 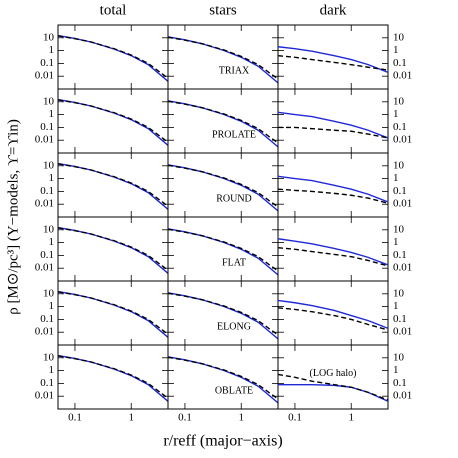 I want to click on column-title: stars, so click(x=223, y=10).